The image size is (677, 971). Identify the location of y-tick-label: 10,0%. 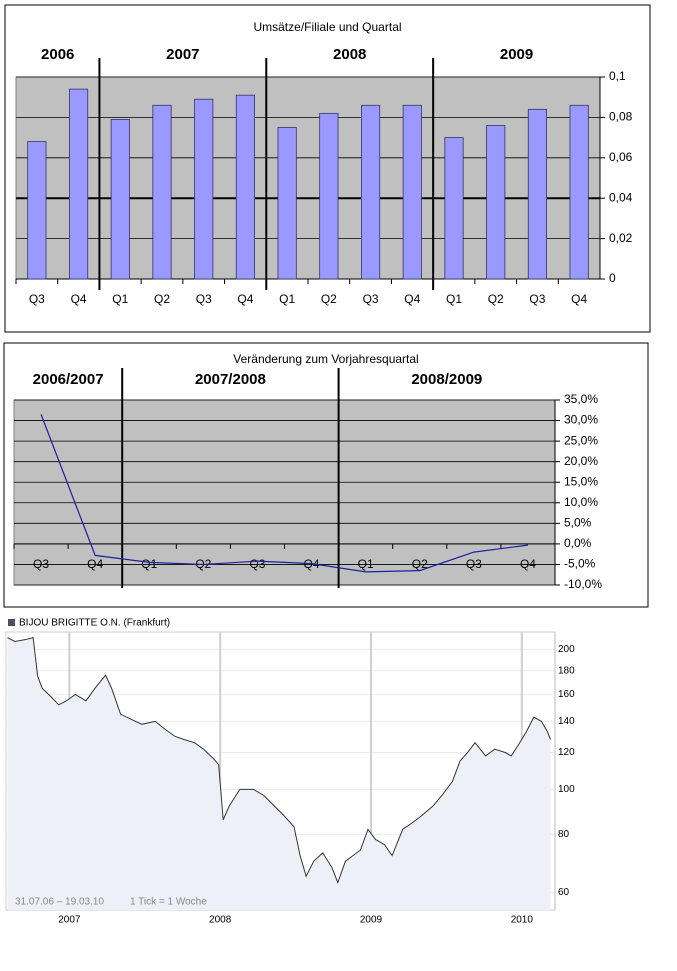
(581, 502).